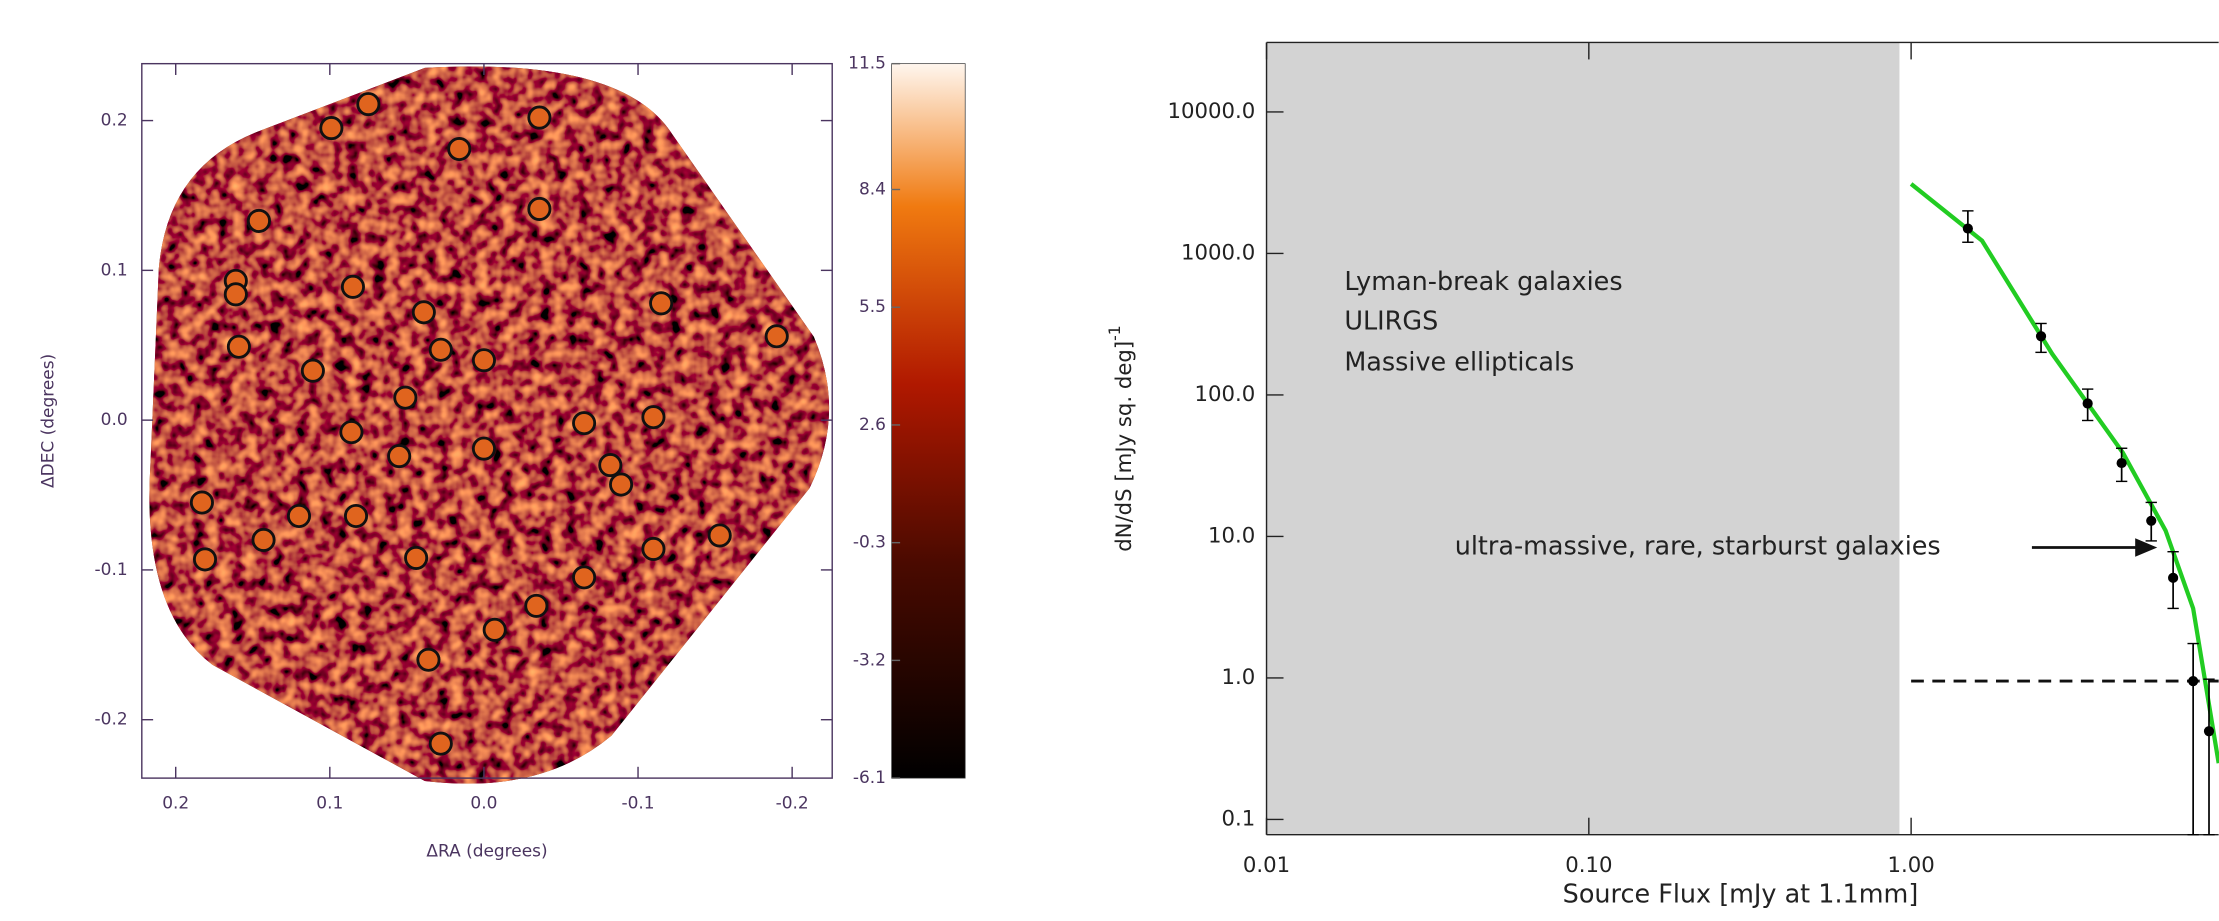 The height and width of the screenshot is (921, 2219). What do you see at coordinates (111, 570) in the screenshot?
I see `y-tick-label: -0.1` at bounding box center [111, 570].